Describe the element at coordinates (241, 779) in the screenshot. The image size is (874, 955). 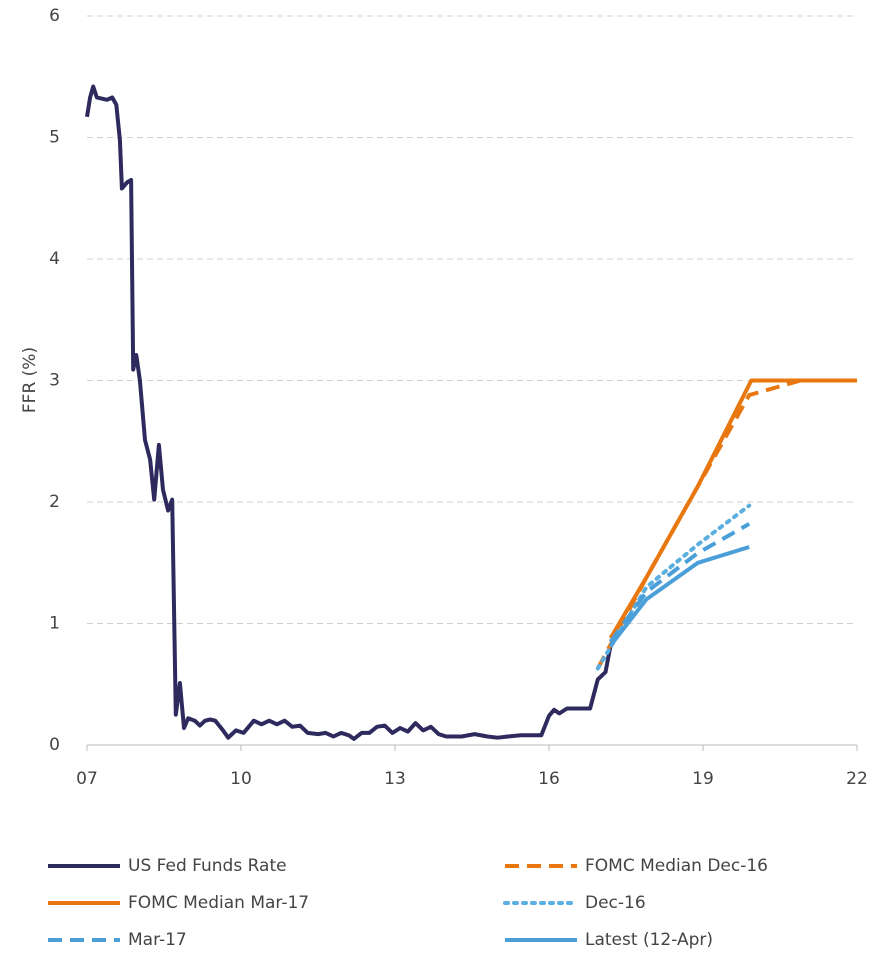
I see `x-tick-label: 10` at that location.